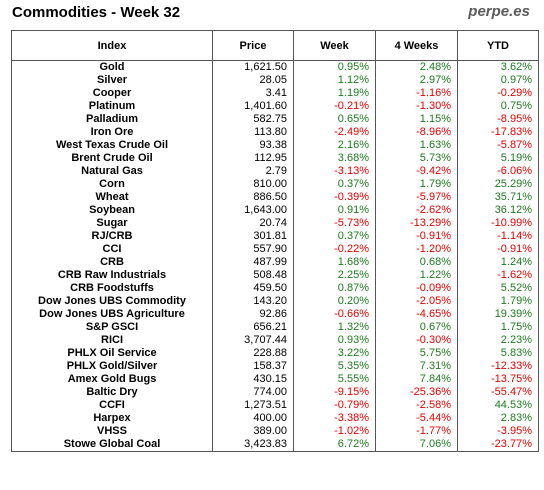 This screenshot has height=490, width=544. I want to click on ytd-change-cell: 2.23%, so click(498, 340).